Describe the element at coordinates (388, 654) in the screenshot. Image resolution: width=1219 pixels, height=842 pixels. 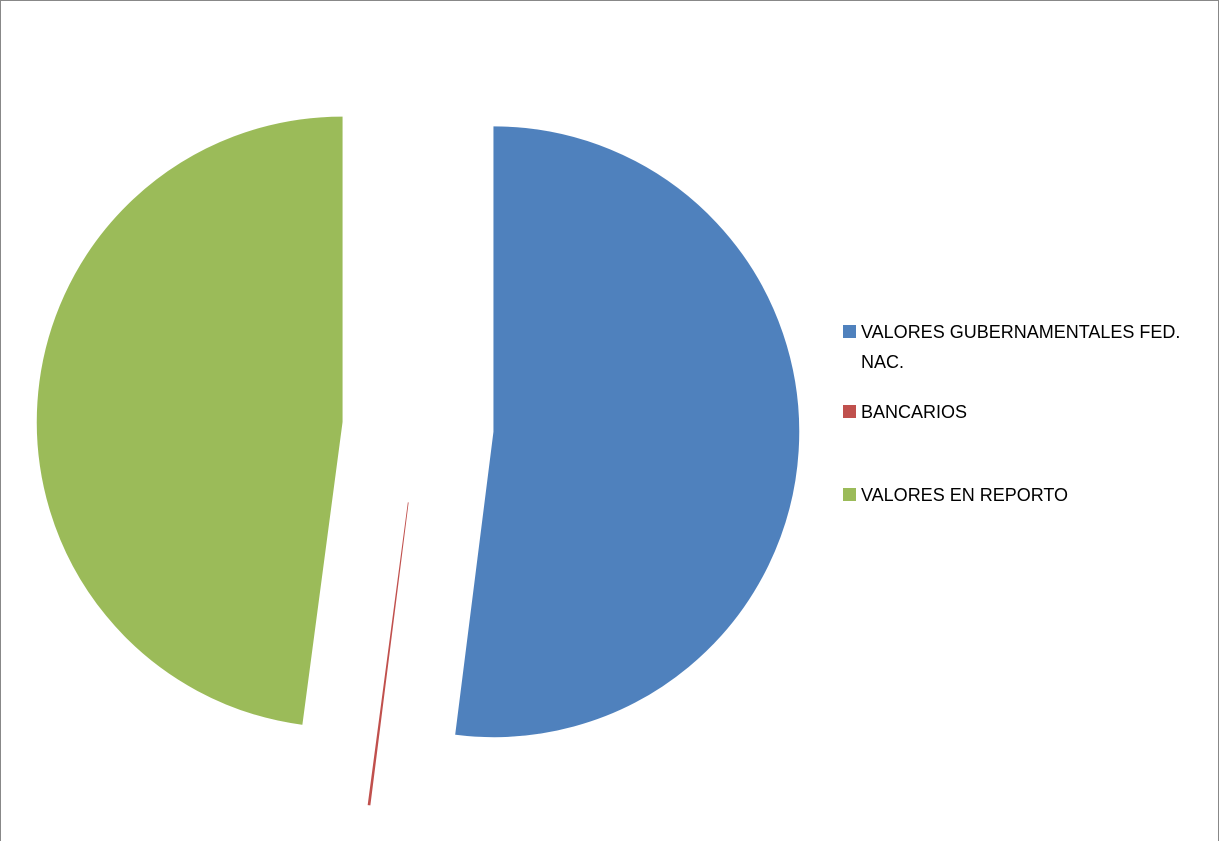
I see `pie-slice` at that location.